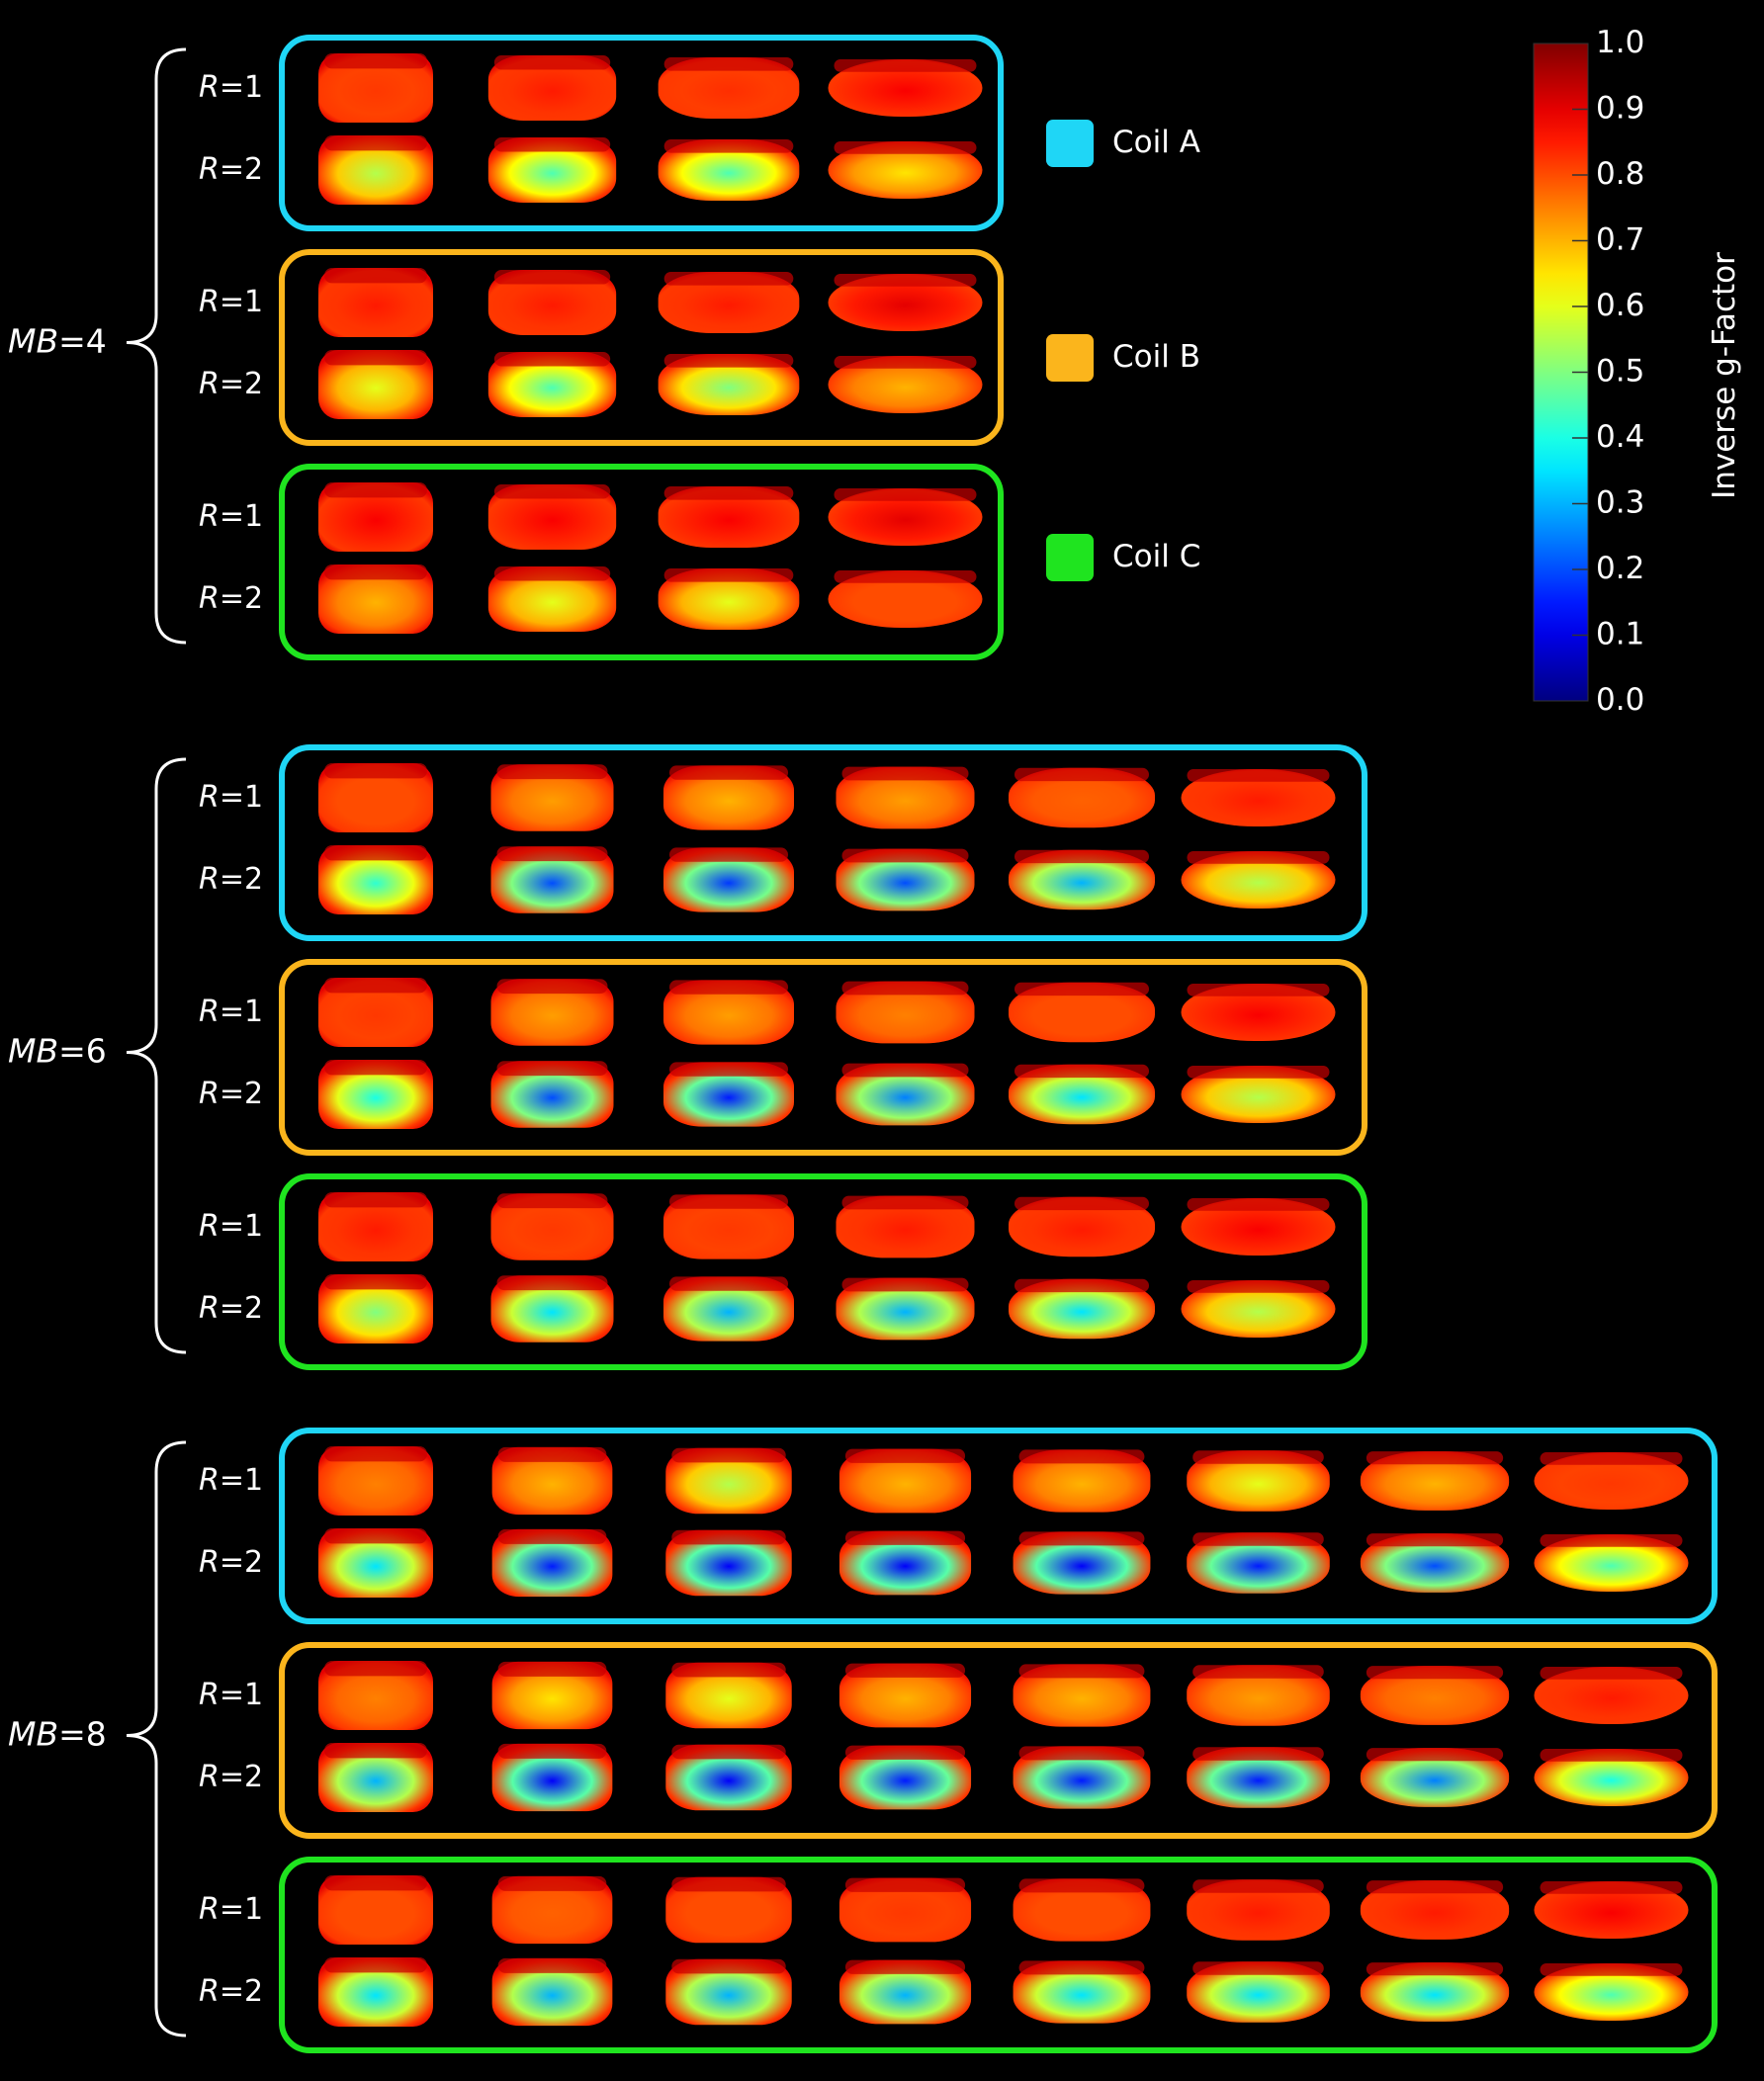 This screenshot has width=1764, height=2081. I want to click on colorbar-tick-label: 0.8, so click(1620, 174).